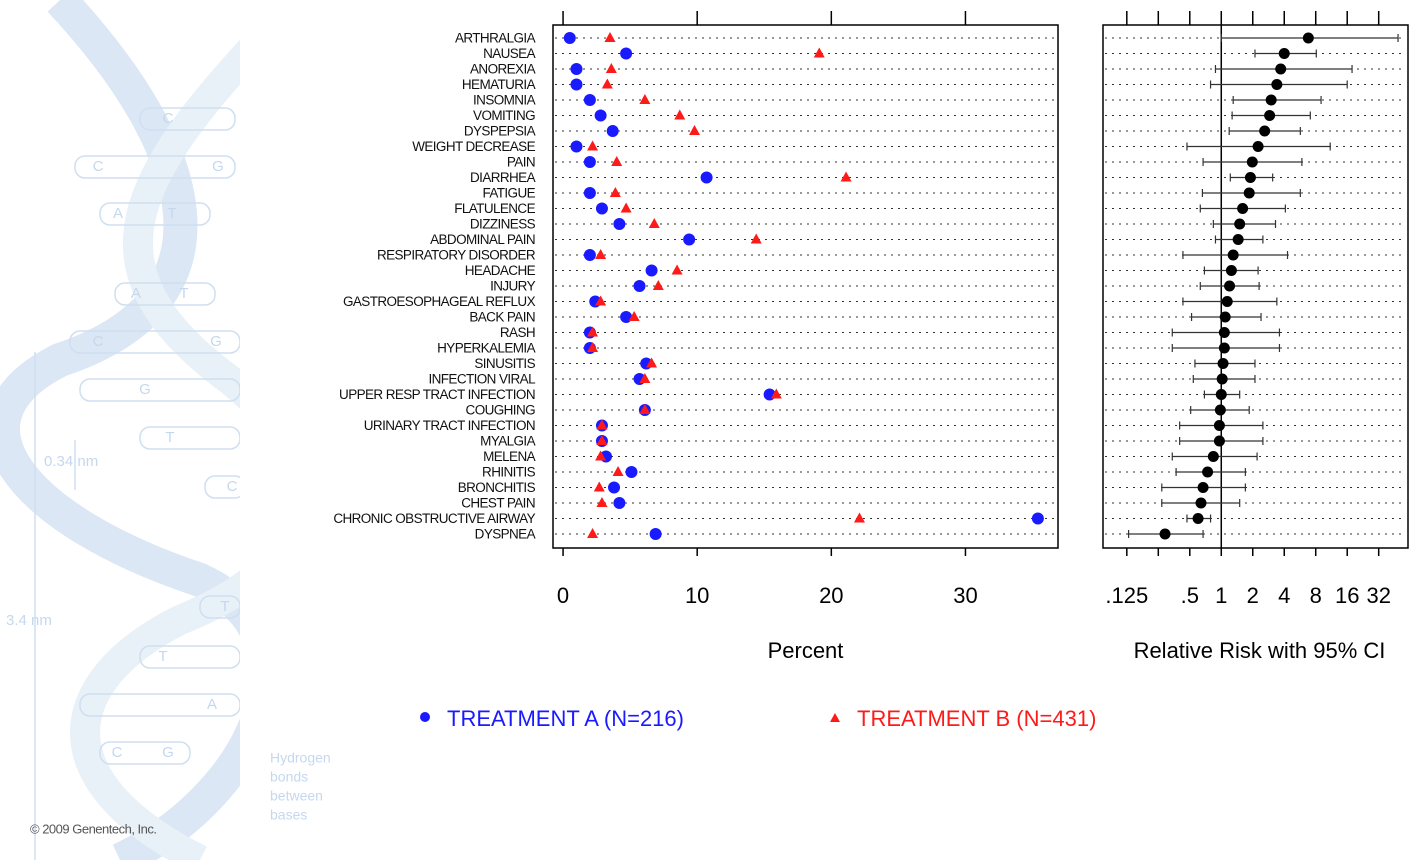 This screenshot has height=865, width=1426. I want to click on x-tick-label: 8, so click(1316, 595).